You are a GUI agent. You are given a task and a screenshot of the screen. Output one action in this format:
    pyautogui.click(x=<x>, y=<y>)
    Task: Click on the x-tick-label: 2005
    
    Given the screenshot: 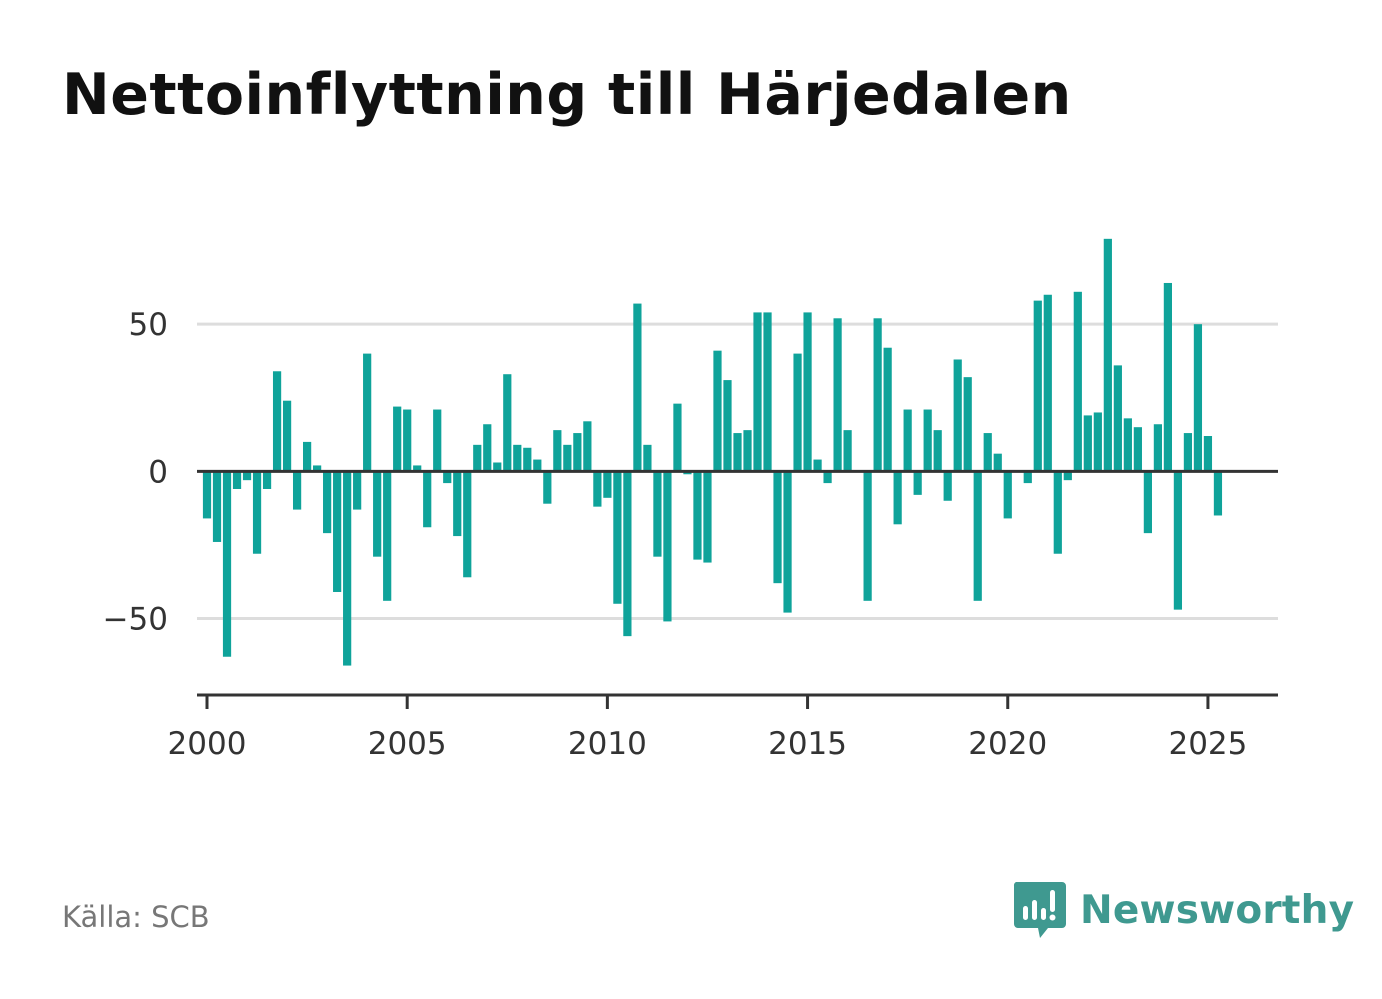 What is the action you would take?
    pyautogui.click(x=407, y=744)
    